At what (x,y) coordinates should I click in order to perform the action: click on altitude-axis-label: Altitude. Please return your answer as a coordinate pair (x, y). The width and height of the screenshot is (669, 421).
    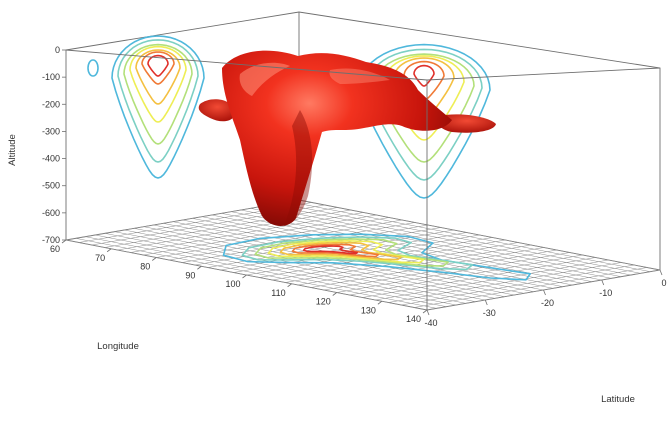
    Looking at the image, I should click on (12, 150).